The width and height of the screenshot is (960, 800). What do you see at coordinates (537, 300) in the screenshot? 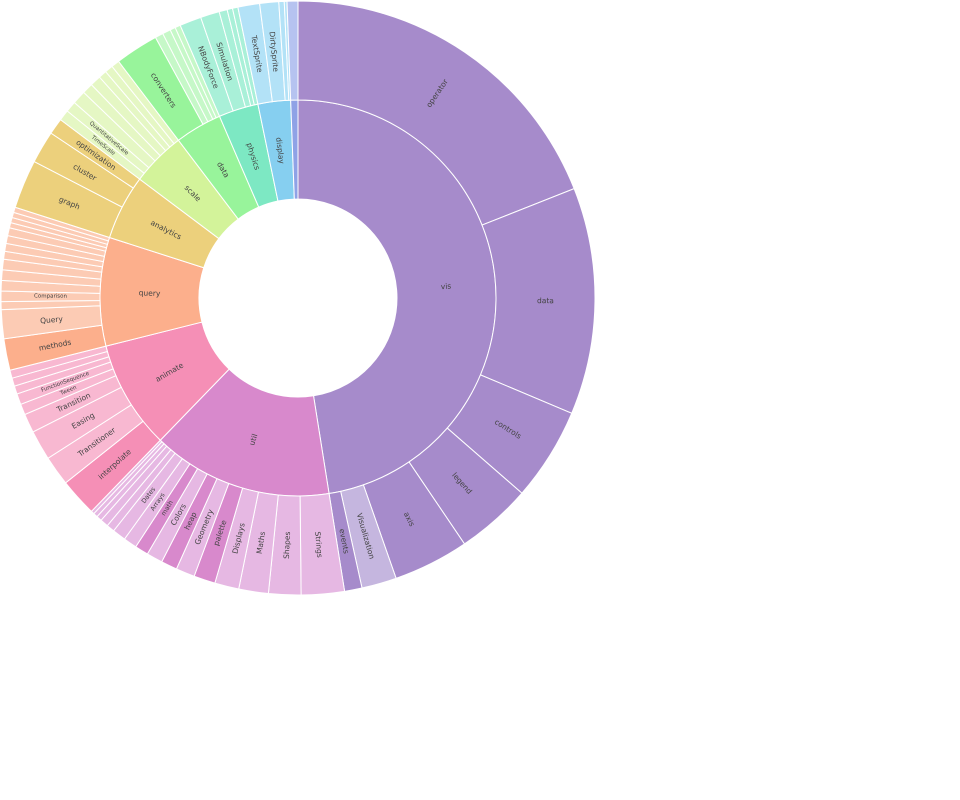
I see `wedge-data-vis` at bounding box center [537, 300].